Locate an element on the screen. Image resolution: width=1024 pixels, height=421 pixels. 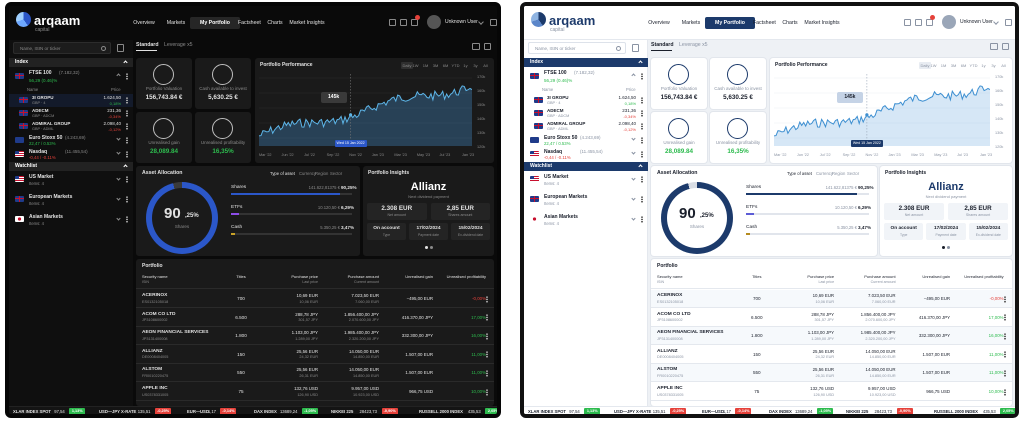
allocation-filter: Currency is located at coordinates (824, 173).